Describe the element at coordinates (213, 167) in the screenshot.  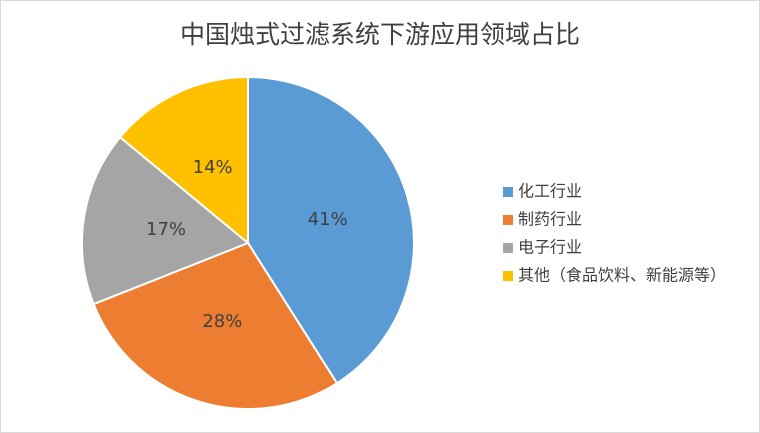
I see `data-label: 14%` at that location.